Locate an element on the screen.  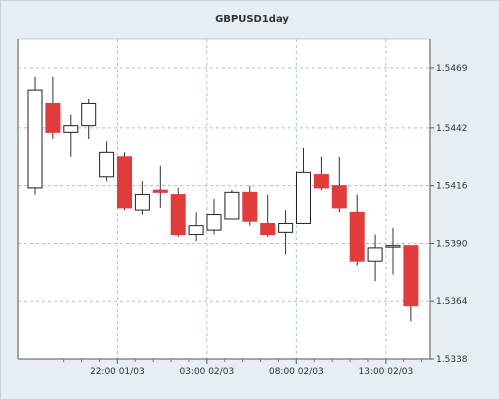
x-tick-label: 08:00 02/03 is located at coordinates (296, 372).